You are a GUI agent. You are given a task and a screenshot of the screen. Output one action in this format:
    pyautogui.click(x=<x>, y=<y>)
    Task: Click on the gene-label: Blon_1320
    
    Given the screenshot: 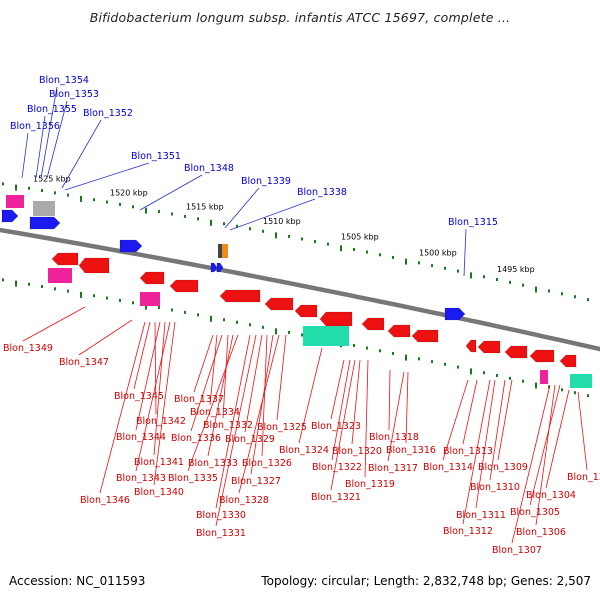 What is the action you would take?
    pyautogui.click(x=357, y=451)
    